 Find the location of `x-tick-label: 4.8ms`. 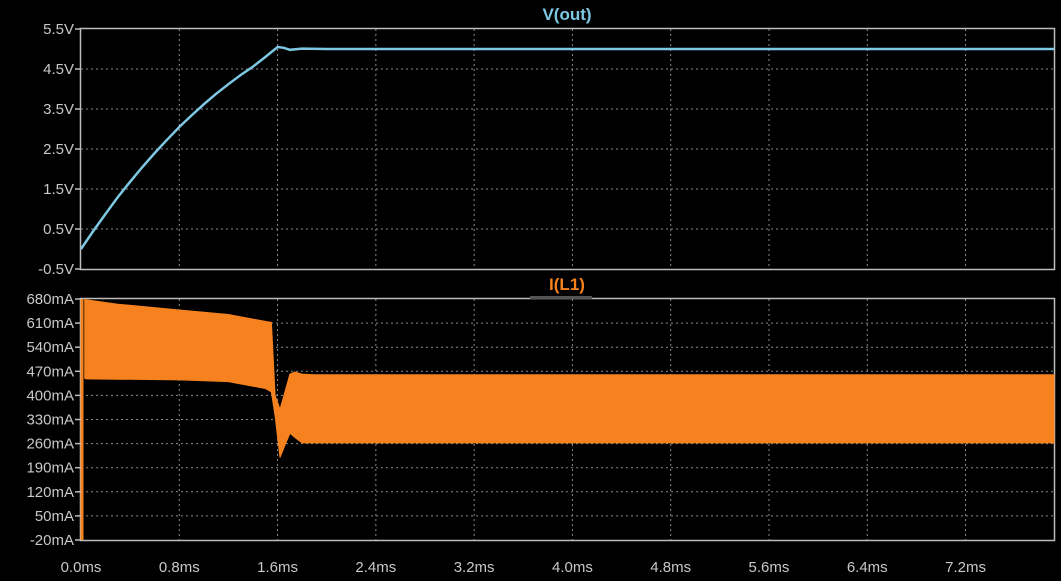

x-tick-label: 4.8ms is located at coordinates (670, 567).